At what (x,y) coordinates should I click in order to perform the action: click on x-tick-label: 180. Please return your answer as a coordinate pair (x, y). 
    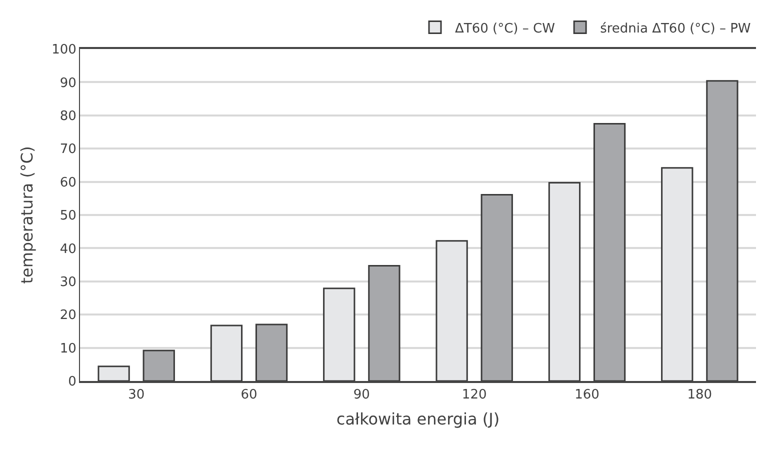
    Looking at the image, I should click on (699, 394).